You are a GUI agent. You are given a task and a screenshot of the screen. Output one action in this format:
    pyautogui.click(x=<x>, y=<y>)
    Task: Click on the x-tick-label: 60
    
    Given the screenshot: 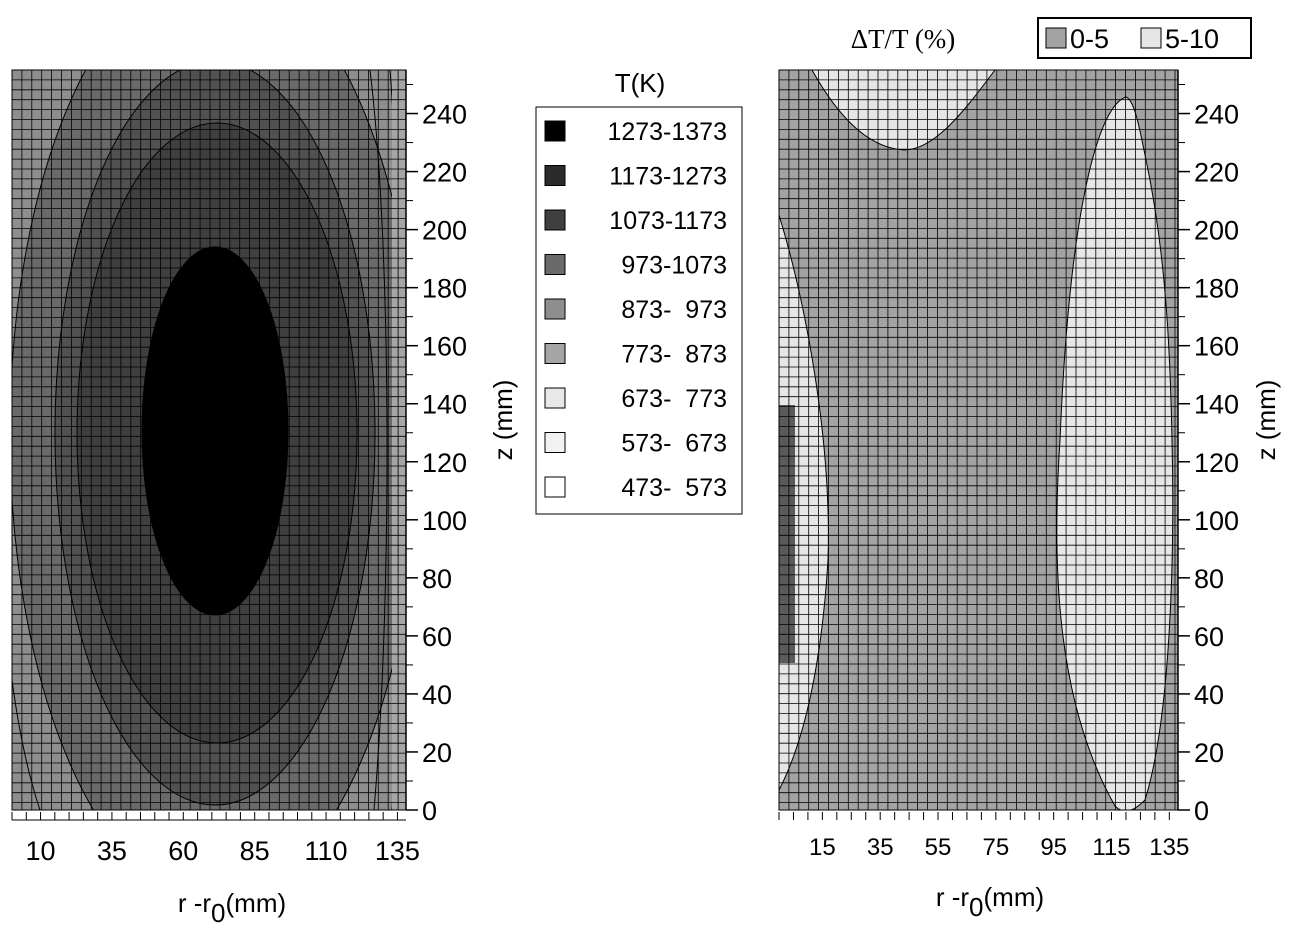 What is the action you would take?
    pyautogui.click(x=183, y=851)
    